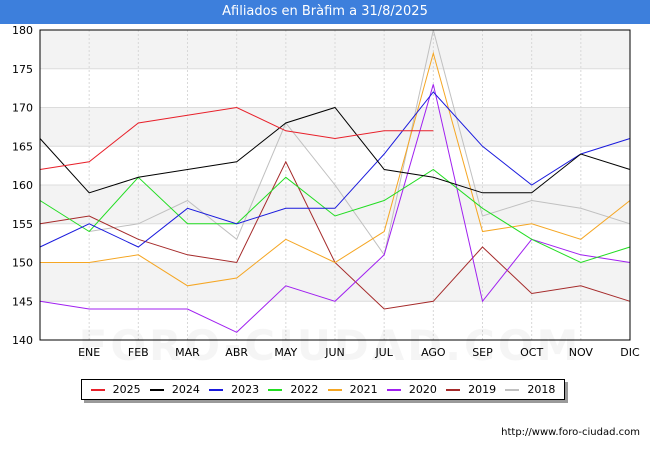 The image size is (650, 450). Describe the element at coordinates (22, 263) in the screenshot. I see `y-tick-label: 150` at that location.